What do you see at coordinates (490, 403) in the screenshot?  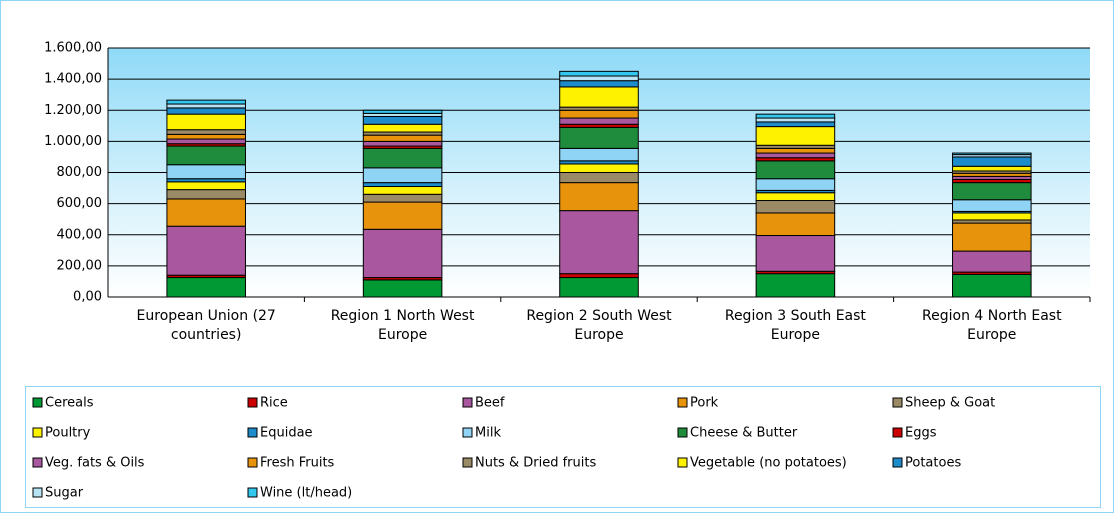 I see `legend-label: Beef` at bounding box center [490, 403].